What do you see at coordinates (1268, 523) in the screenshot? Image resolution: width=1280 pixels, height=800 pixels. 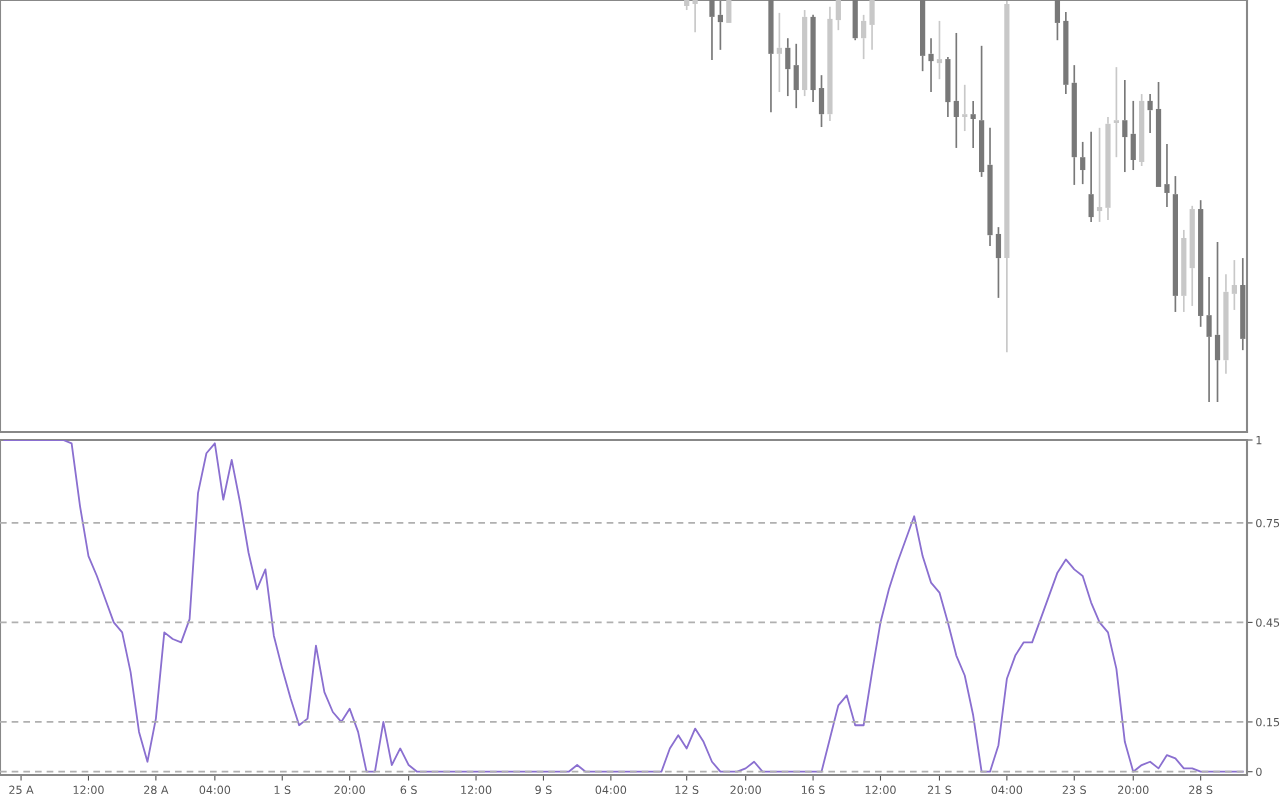 I see `y-tick-label: 0.75` at bounding box center [1268, 523].